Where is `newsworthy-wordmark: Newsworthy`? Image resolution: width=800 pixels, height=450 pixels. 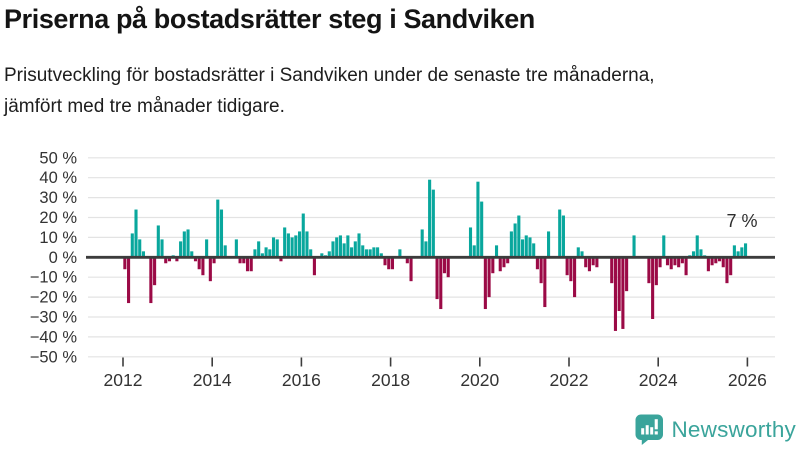 newsworthy-wordmark: Newsworthy is located at coordinates (733, 429).